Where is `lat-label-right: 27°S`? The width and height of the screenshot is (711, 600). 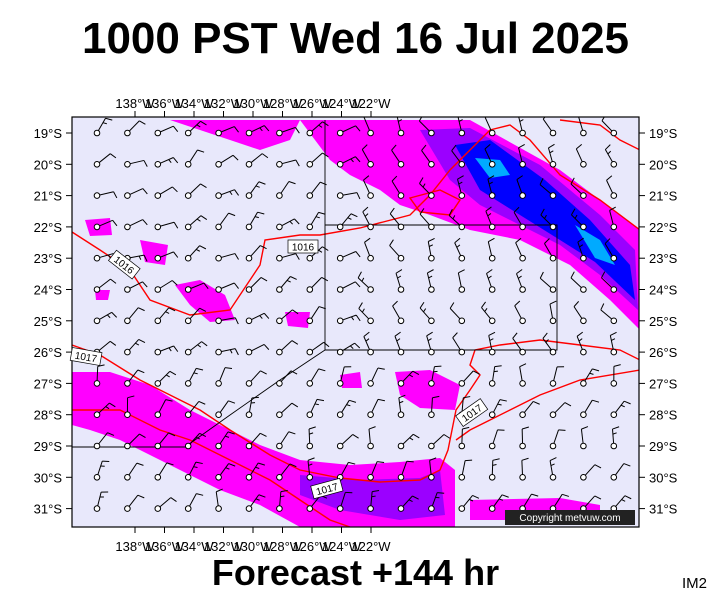
lat-label-right: 27°S is located at coordinates (663, 383).